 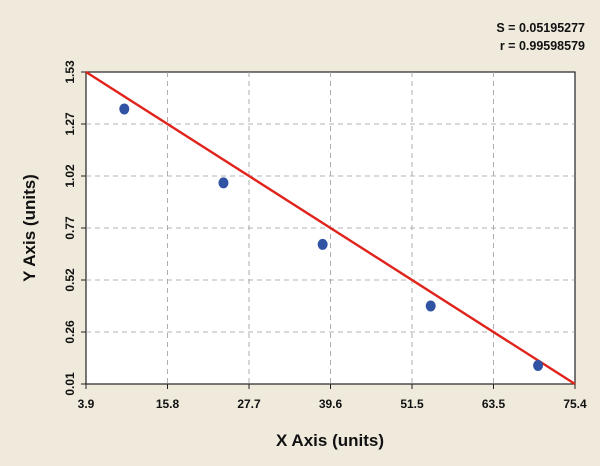 I want to click on y-tick-labels: 0.01 0.26 0.52 0.77 1.02 1.27 1.53, so click(x=70, y=228).